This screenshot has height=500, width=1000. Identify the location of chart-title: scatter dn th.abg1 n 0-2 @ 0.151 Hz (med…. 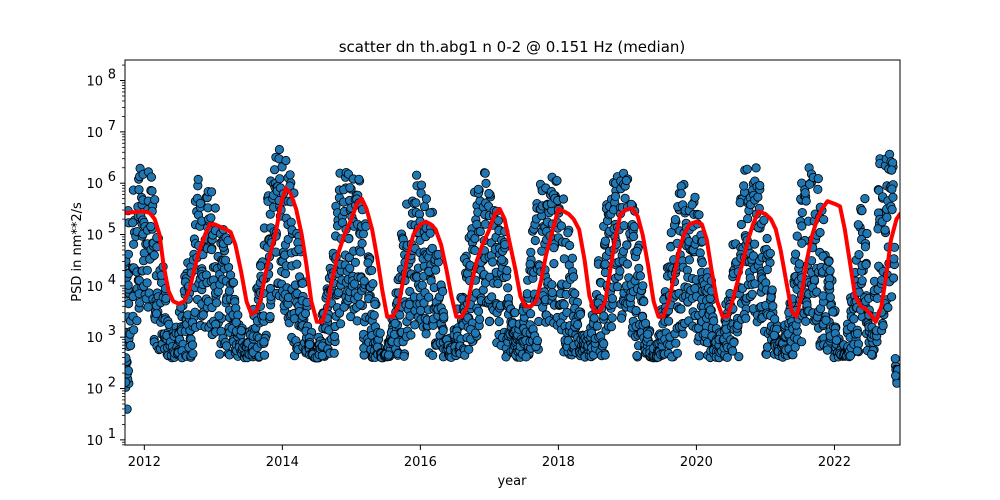
(512, 47).